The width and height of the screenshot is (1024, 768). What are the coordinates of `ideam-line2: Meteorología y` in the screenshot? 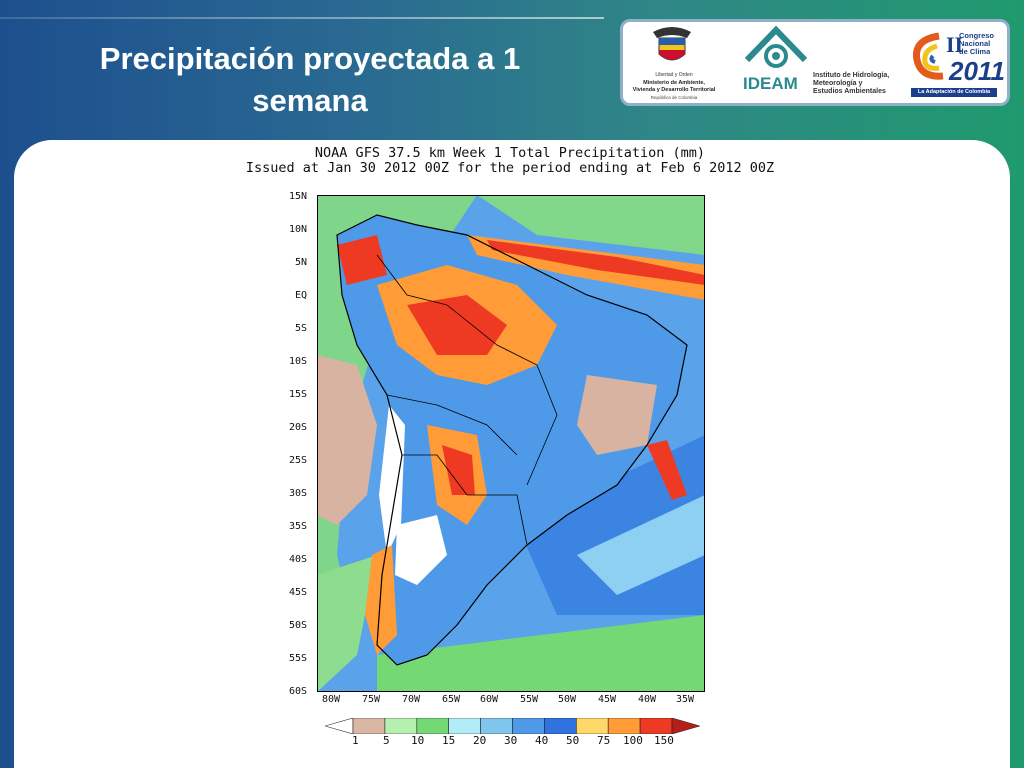 It's located at (838, 83).